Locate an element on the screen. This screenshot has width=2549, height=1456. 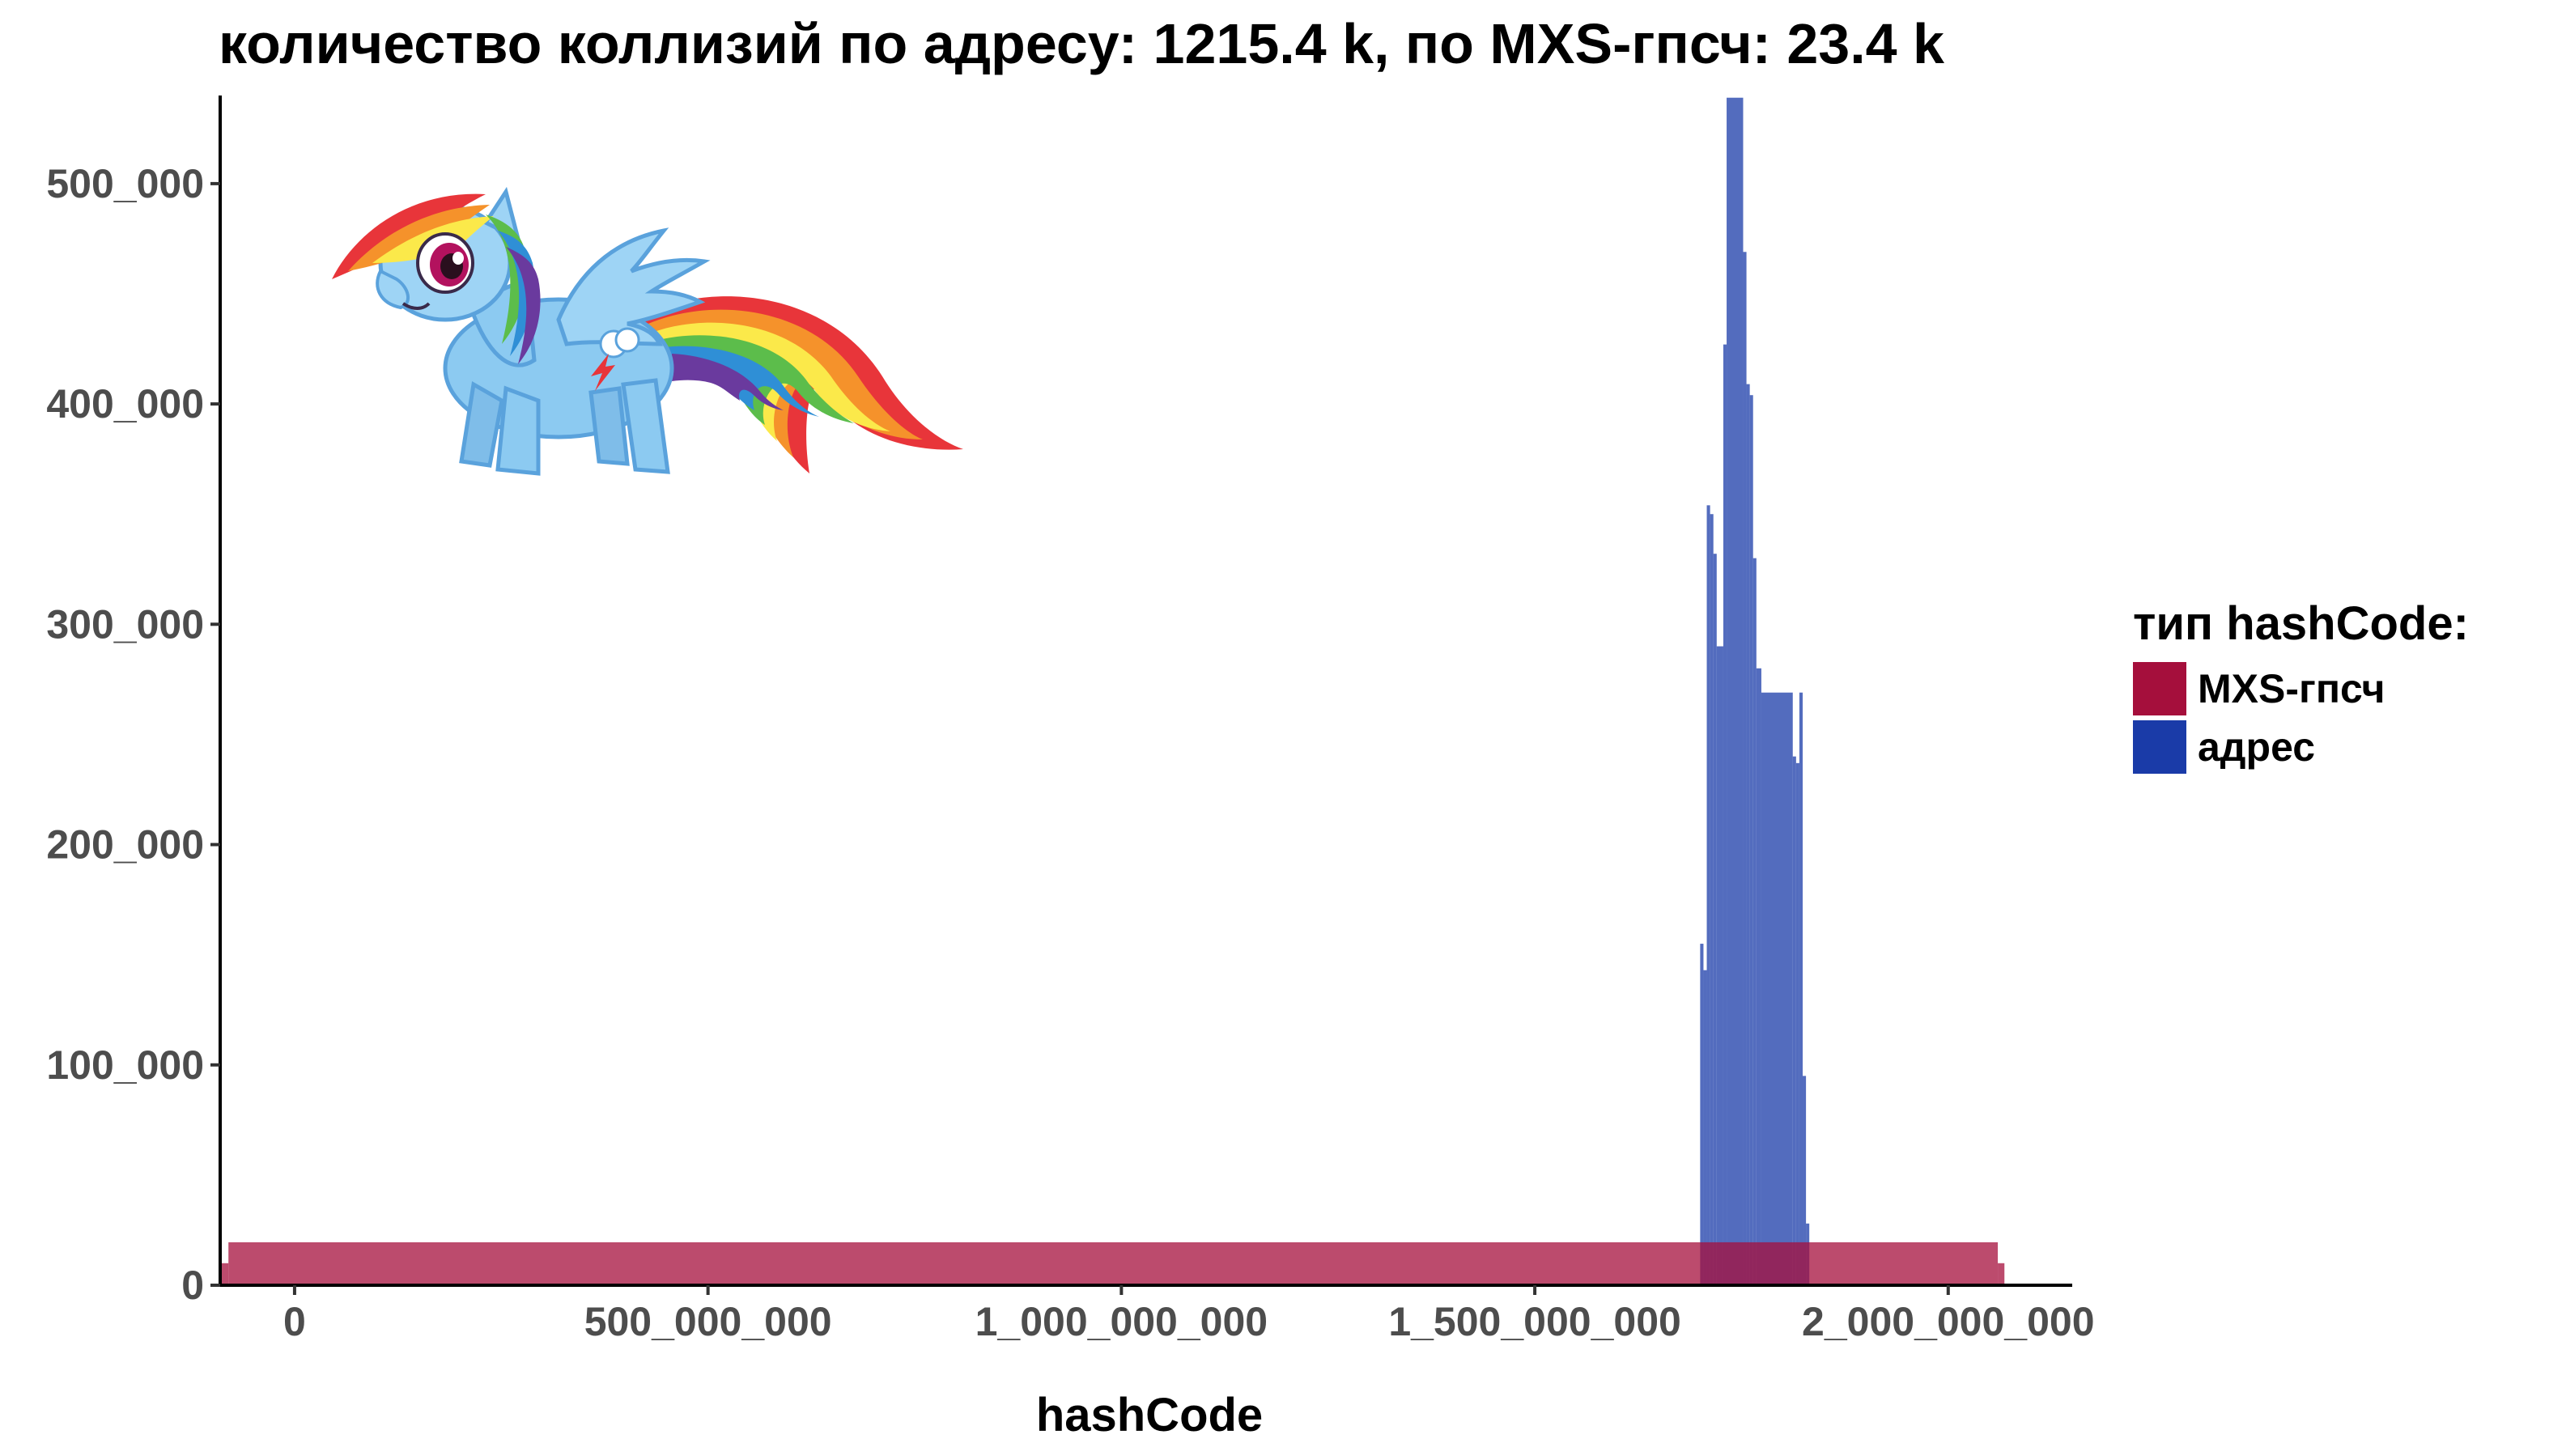
x-tick-label: 2_000_000_000 is located at coordinates (1949, 1321).